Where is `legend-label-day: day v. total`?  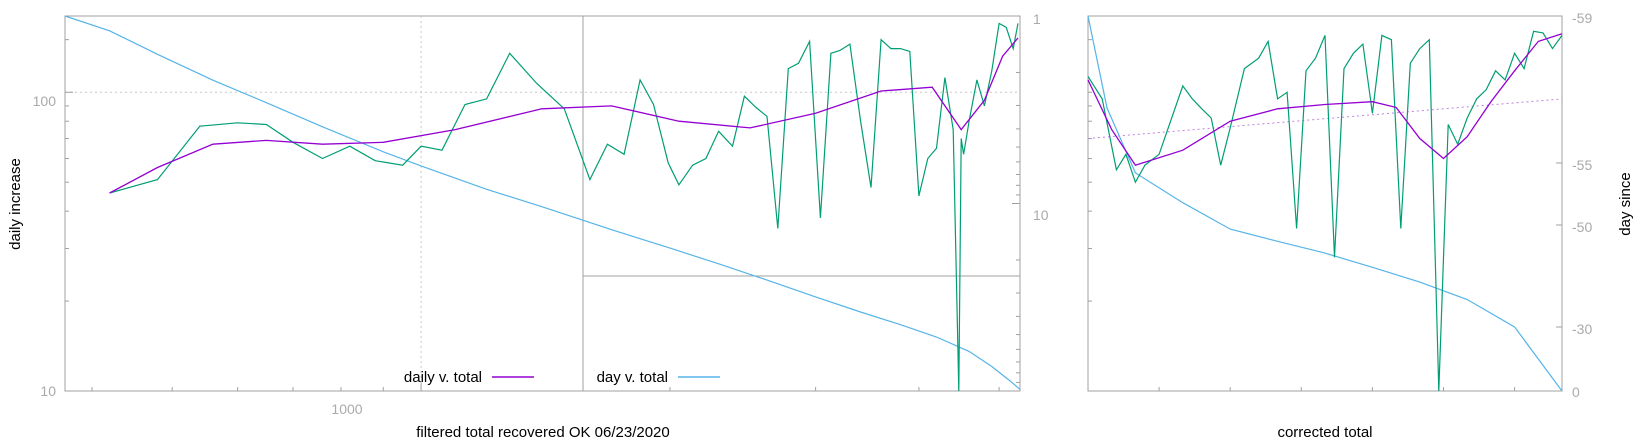
legend-label-day: day v. total is located at coordinates (632, 377).